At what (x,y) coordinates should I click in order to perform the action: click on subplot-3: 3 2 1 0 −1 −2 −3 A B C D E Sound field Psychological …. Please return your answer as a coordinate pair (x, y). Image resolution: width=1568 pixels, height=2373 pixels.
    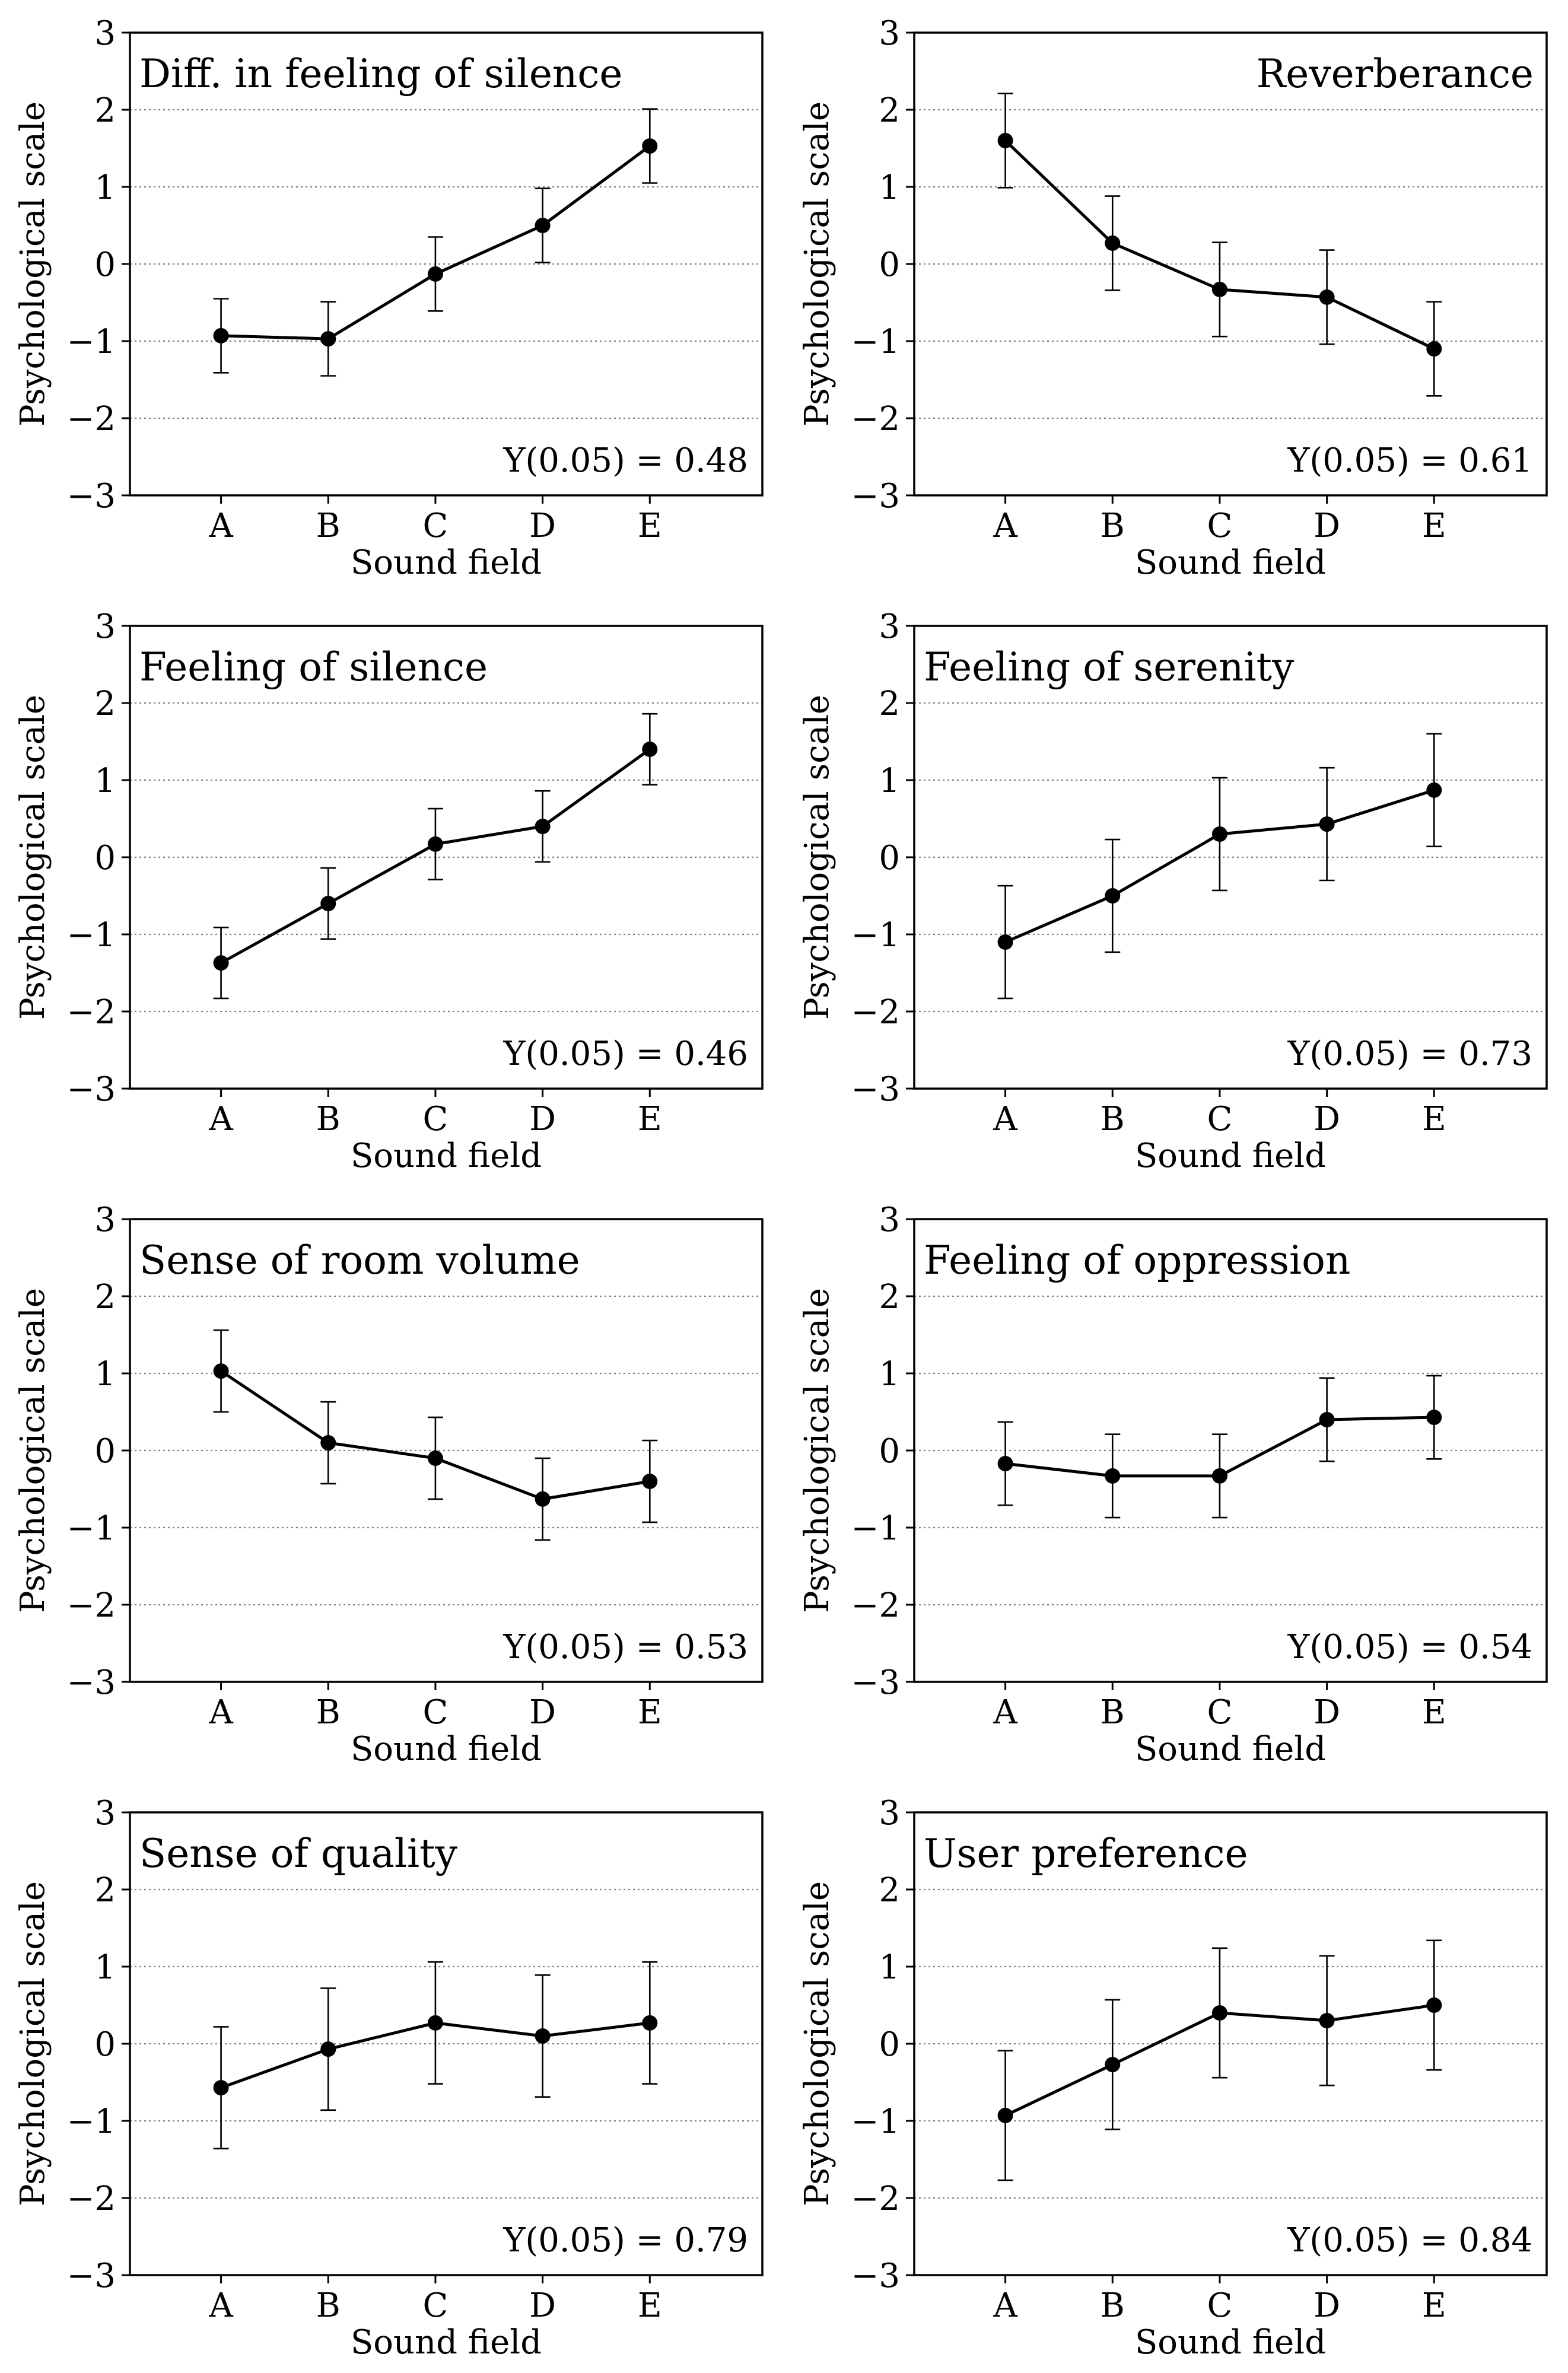
    Looking at the image, I should click on (389, 891).